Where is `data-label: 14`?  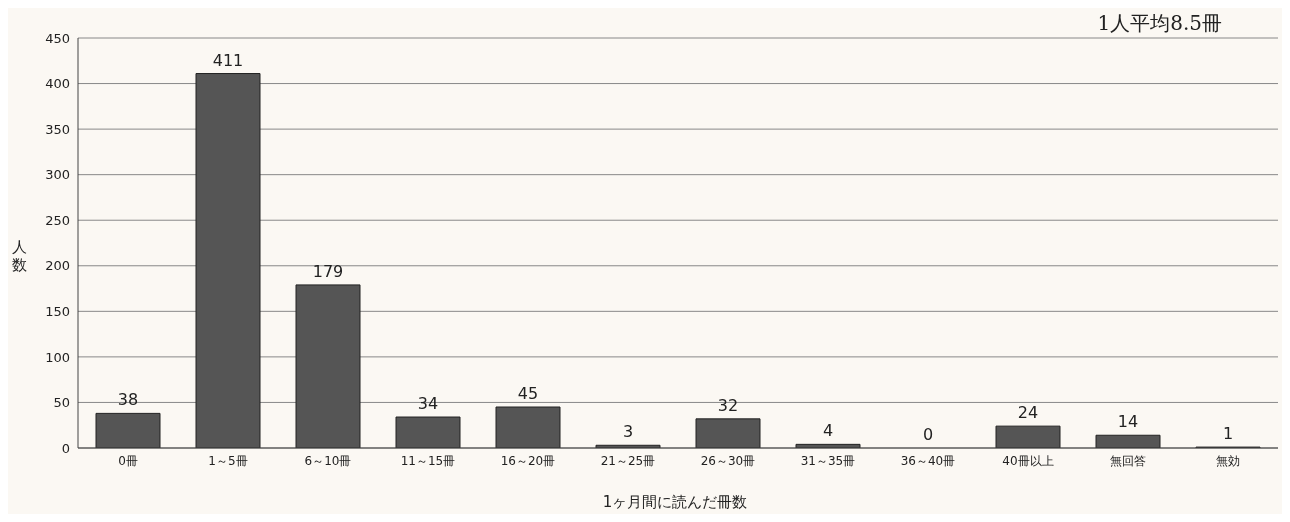
data-label: 14 is located at coordinates (1128, 422).